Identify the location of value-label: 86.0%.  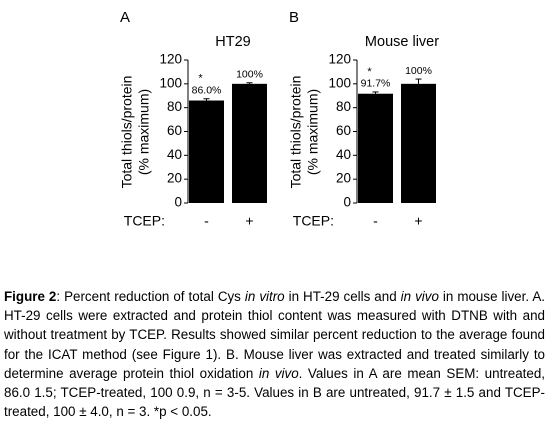
(207, 91).